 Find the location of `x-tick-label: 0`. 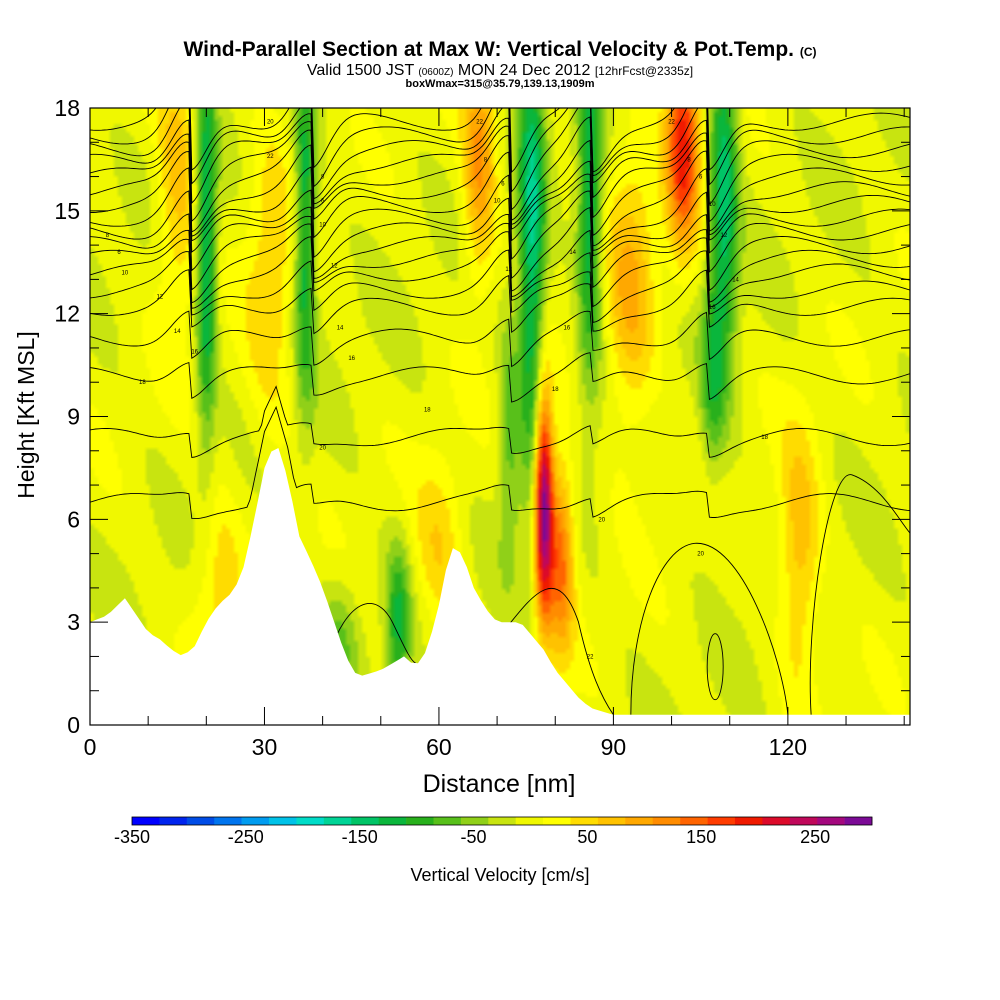

x-tick-label: 0 is located at coordinates (90, 747).